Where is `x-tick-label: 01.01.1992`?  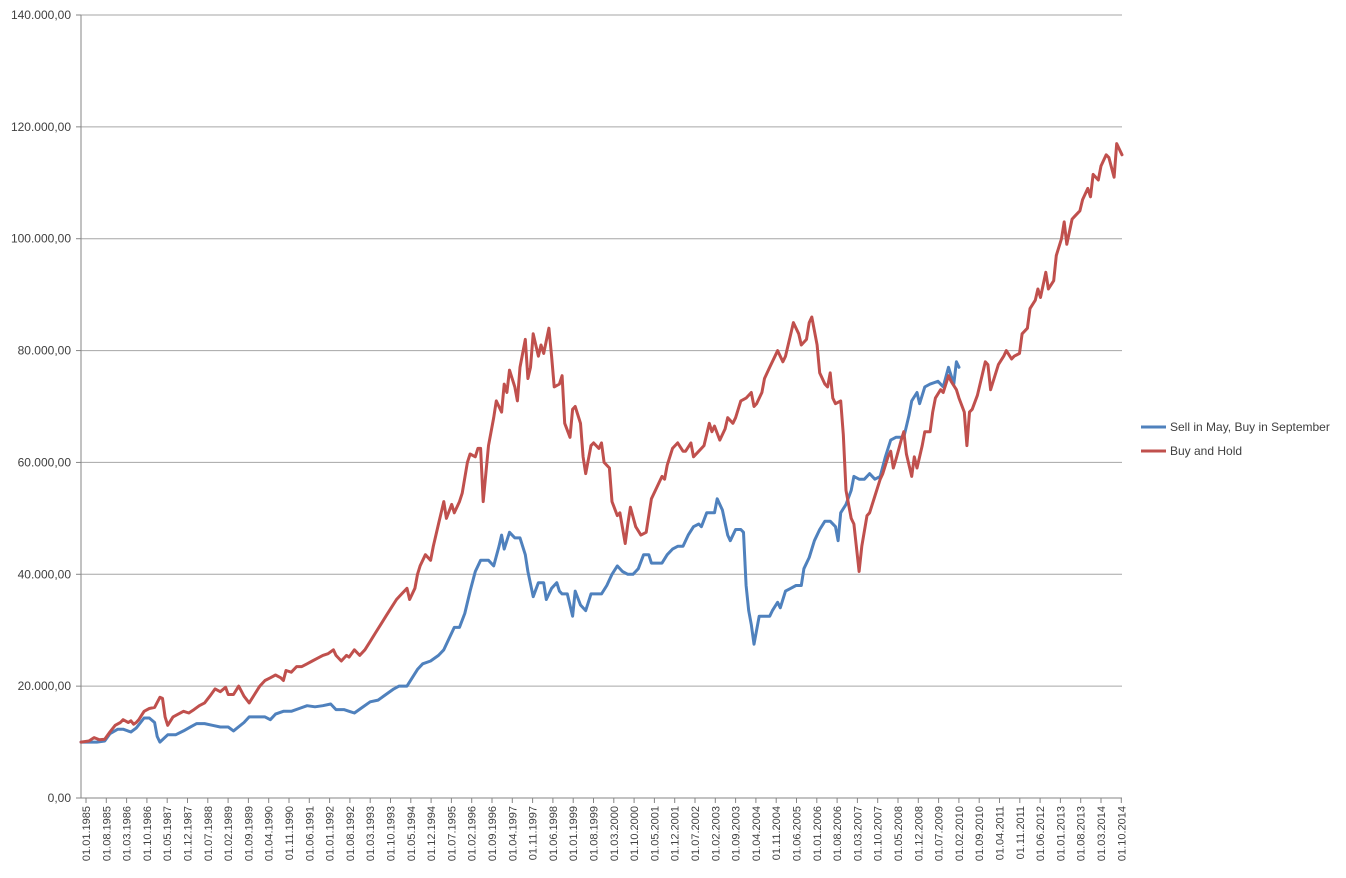 x-tick-label: 01.01.1992 is located at coordinates (331, 833).